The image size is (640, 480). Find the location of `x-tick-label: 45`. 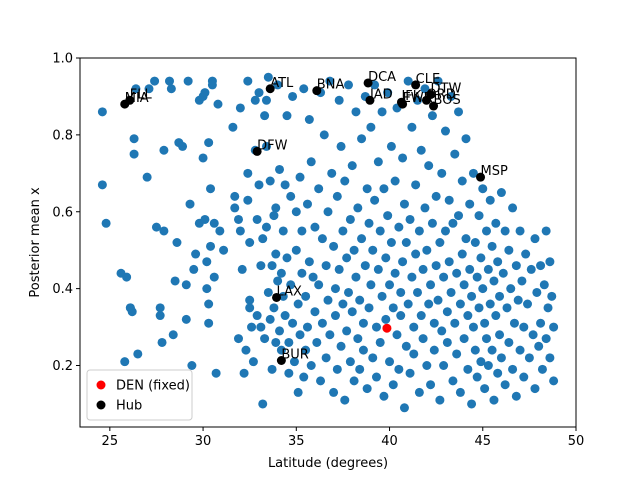

x-tick-label: 45 is located at coordinates (482, 441).